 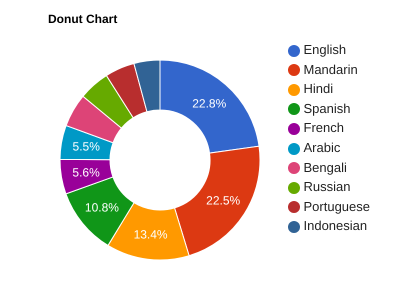 What do you see at coordinates (83, 19) in the screenshot?
I see `chart-title: Donut Chart` at bounding box center [83, 19].